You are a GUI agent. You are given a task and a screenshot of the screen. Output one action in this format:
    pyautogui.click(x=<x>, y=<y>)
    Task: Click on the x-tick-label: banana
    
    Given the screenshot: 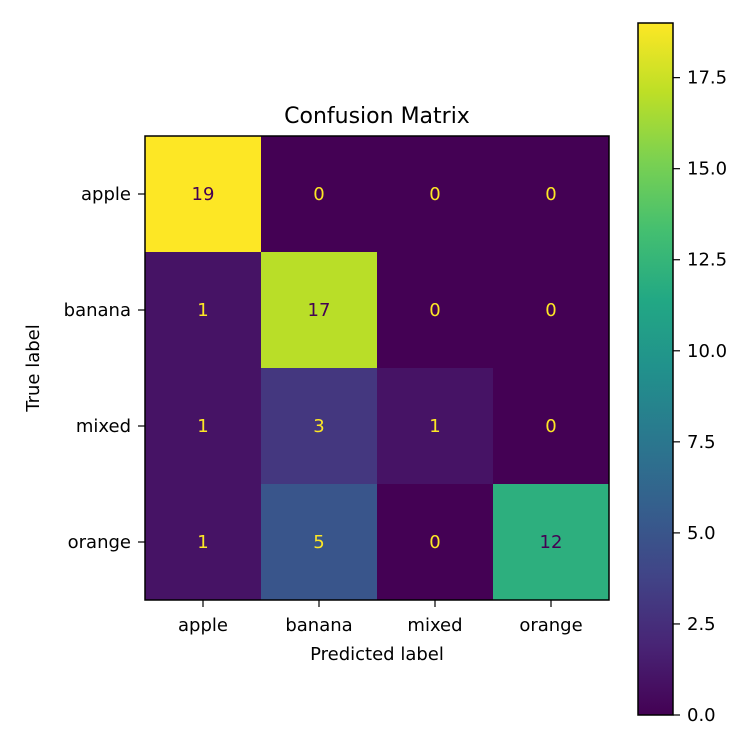 What is the action you would take?
    pyautogui.click(x=318, y=625)
    